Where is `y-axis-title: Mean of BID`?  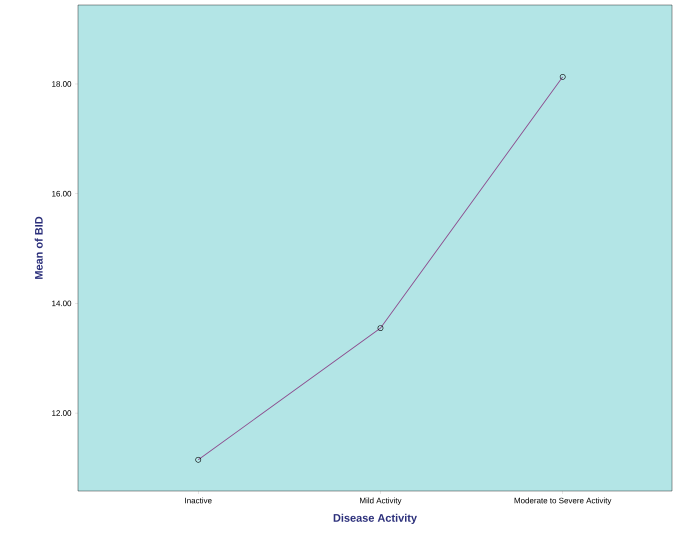 y-axis-title: Mean of BID is located at coordinates (38, 247).